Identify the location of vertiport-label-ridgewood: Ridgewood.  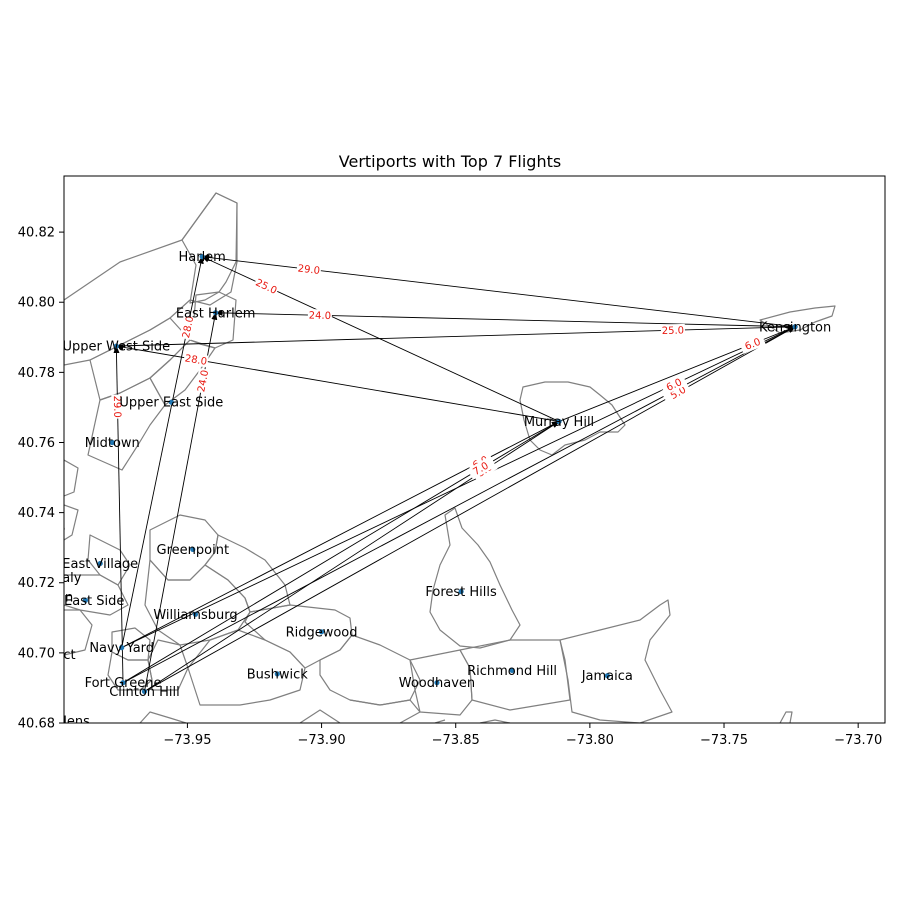
(322, 632).